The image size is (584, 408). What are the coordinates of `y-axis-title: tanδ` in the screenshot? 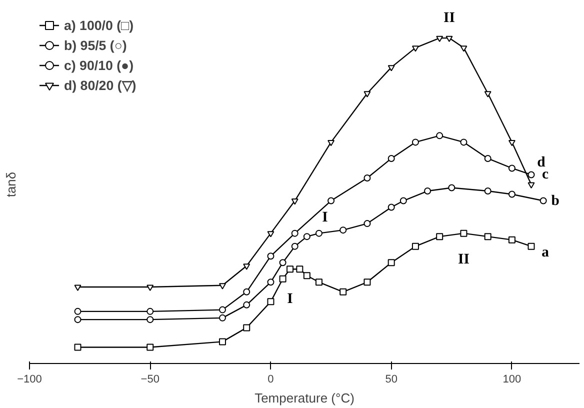 It's located at (11, 185).